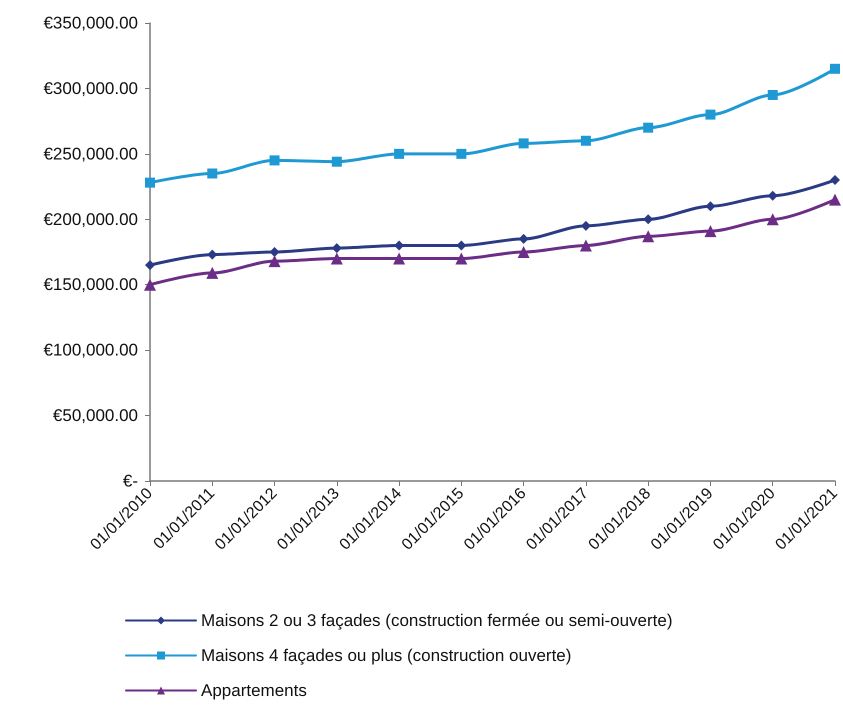  What do you see at coordinates (90, 88) in the screenshot?
I see `y-tick-label: €300,000.00` at bounding box center [90, 88].